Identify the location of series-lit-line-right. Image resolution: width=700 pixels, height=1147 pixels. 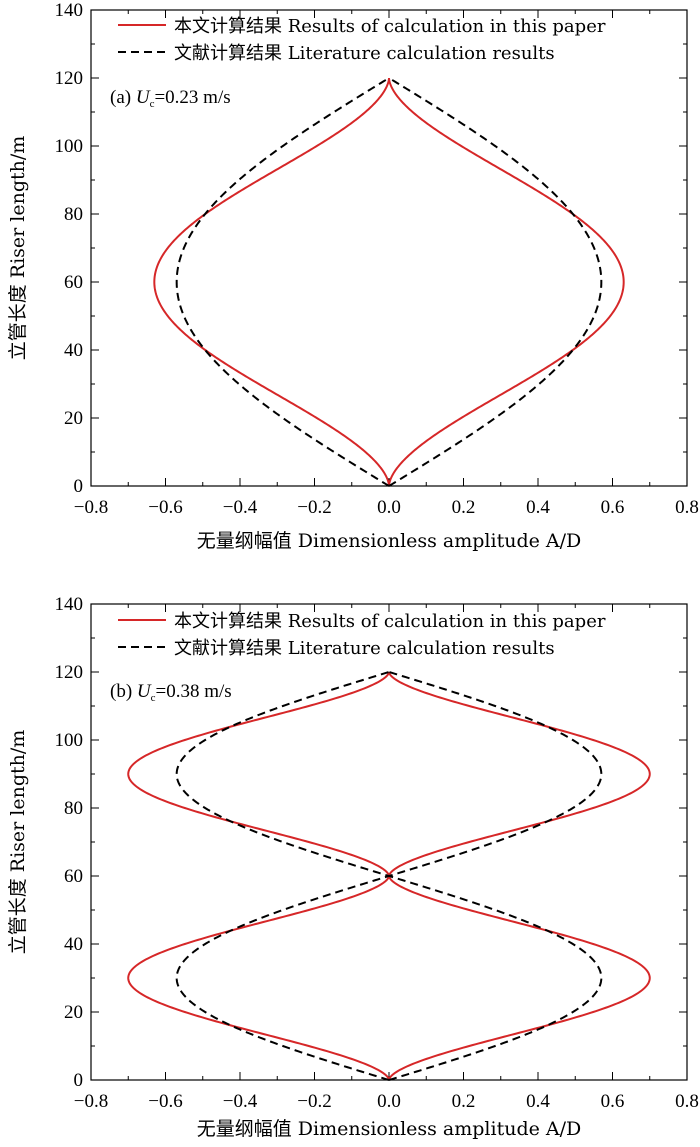
(495, 282).